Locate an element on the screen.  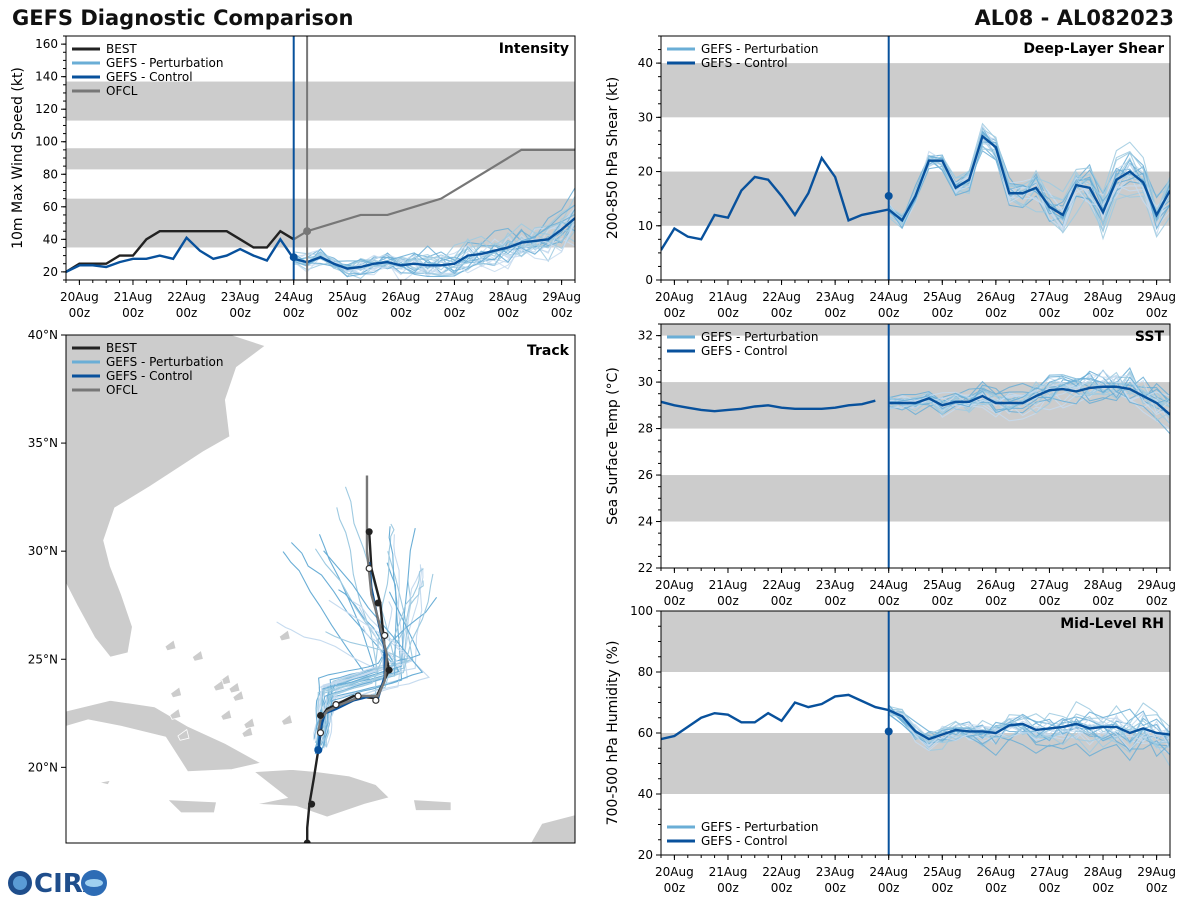
page-title: GEFS Diagnostic Comparison is located at coordinates (183, 18).